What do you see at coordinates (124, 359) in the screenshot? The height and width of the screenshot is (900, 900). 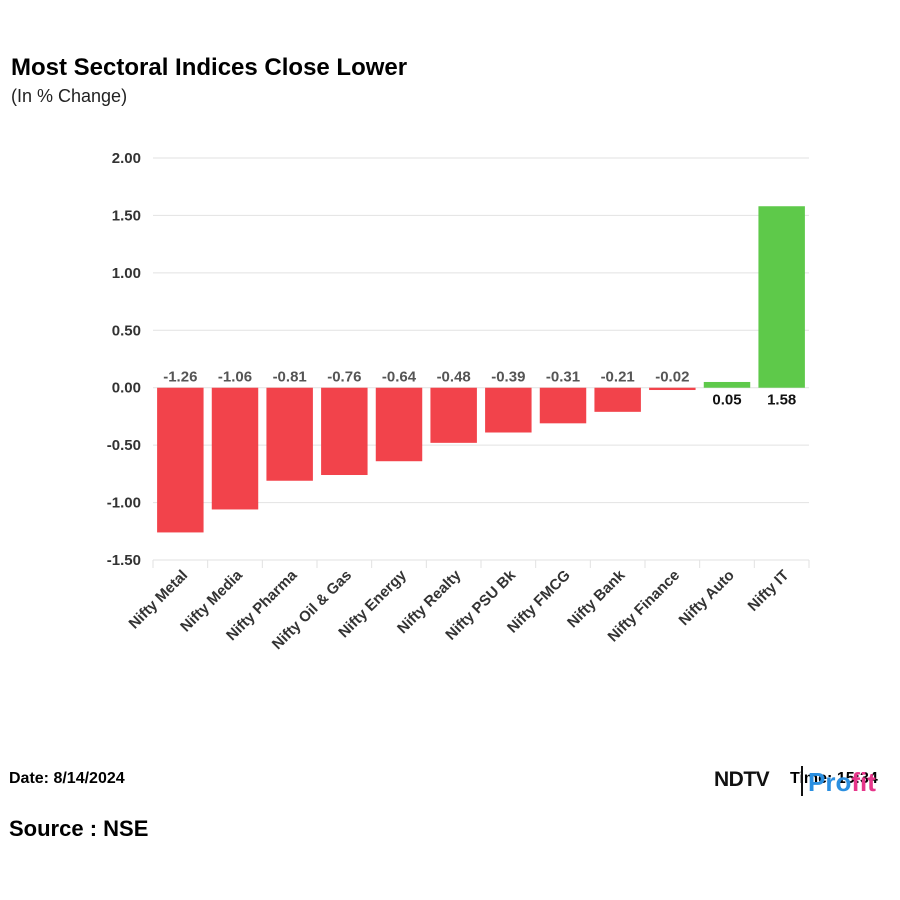 I see `y-axis-ticks: 2.00 1.50 1.00 0.50 0.00 -0.50 -1.00 -1.50` at bounding box center [124, 359].